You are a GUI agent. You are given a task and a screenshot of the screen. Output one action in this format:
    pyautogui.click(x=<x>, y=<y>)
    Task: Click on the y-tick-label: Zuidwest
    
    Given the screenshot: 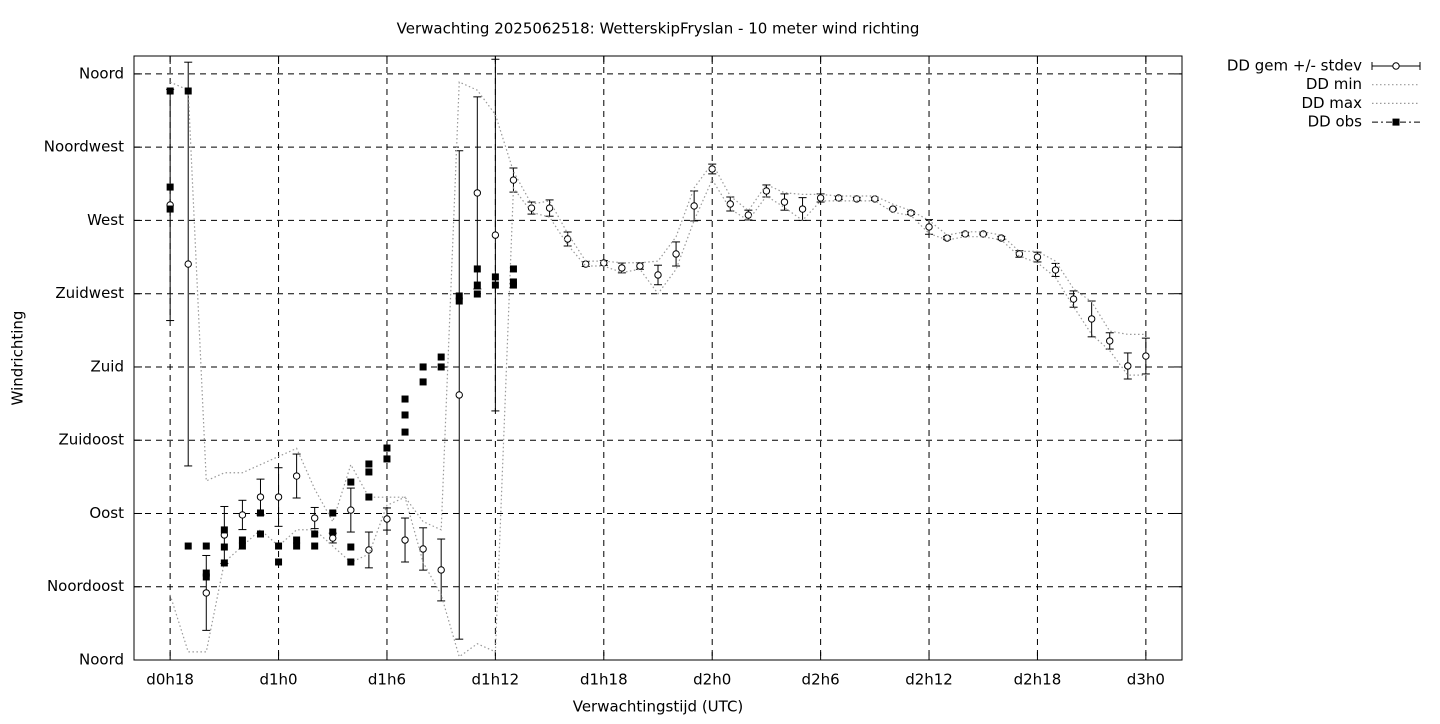 What is the action you would take?
    pyautogui.click(x=89, y=293)
    